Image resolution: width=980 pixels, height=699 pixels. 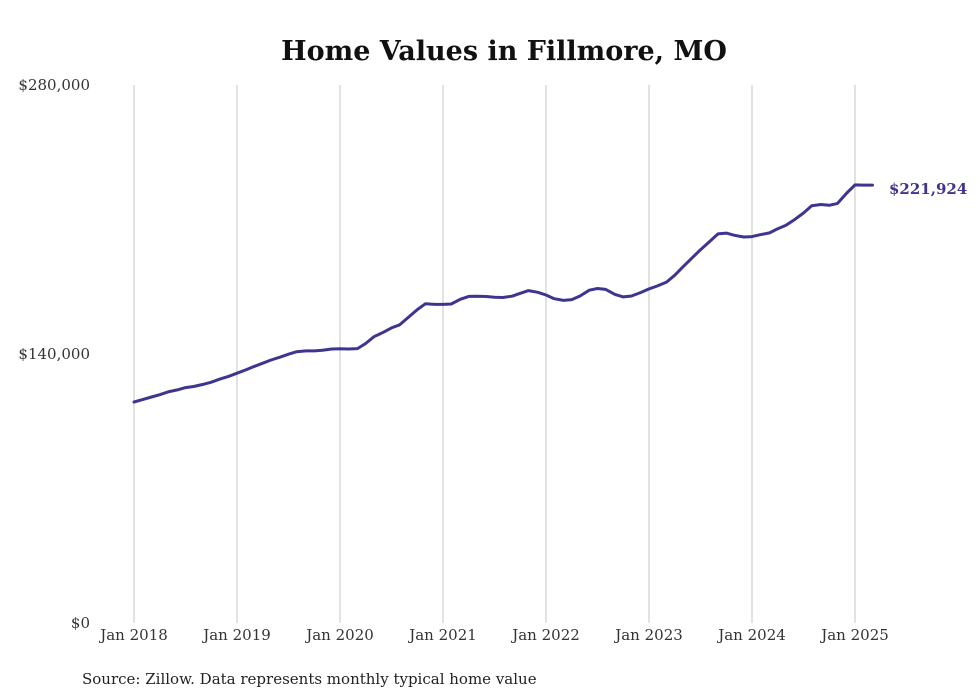 I want to click on chart-title: Home Values in Fillmore, MO, so click(x=504, y=51).